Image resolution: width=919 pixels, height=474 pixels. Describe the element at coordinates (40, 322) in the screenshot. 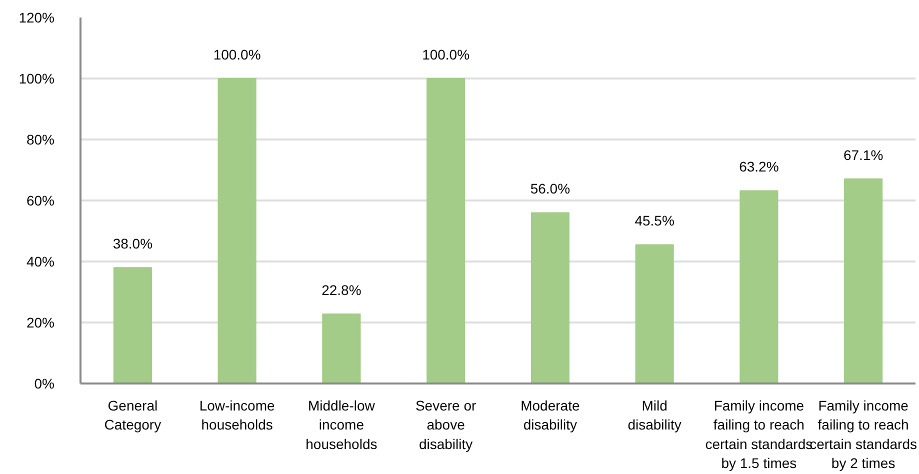

I see `y-tick-label: 20%` at that location.